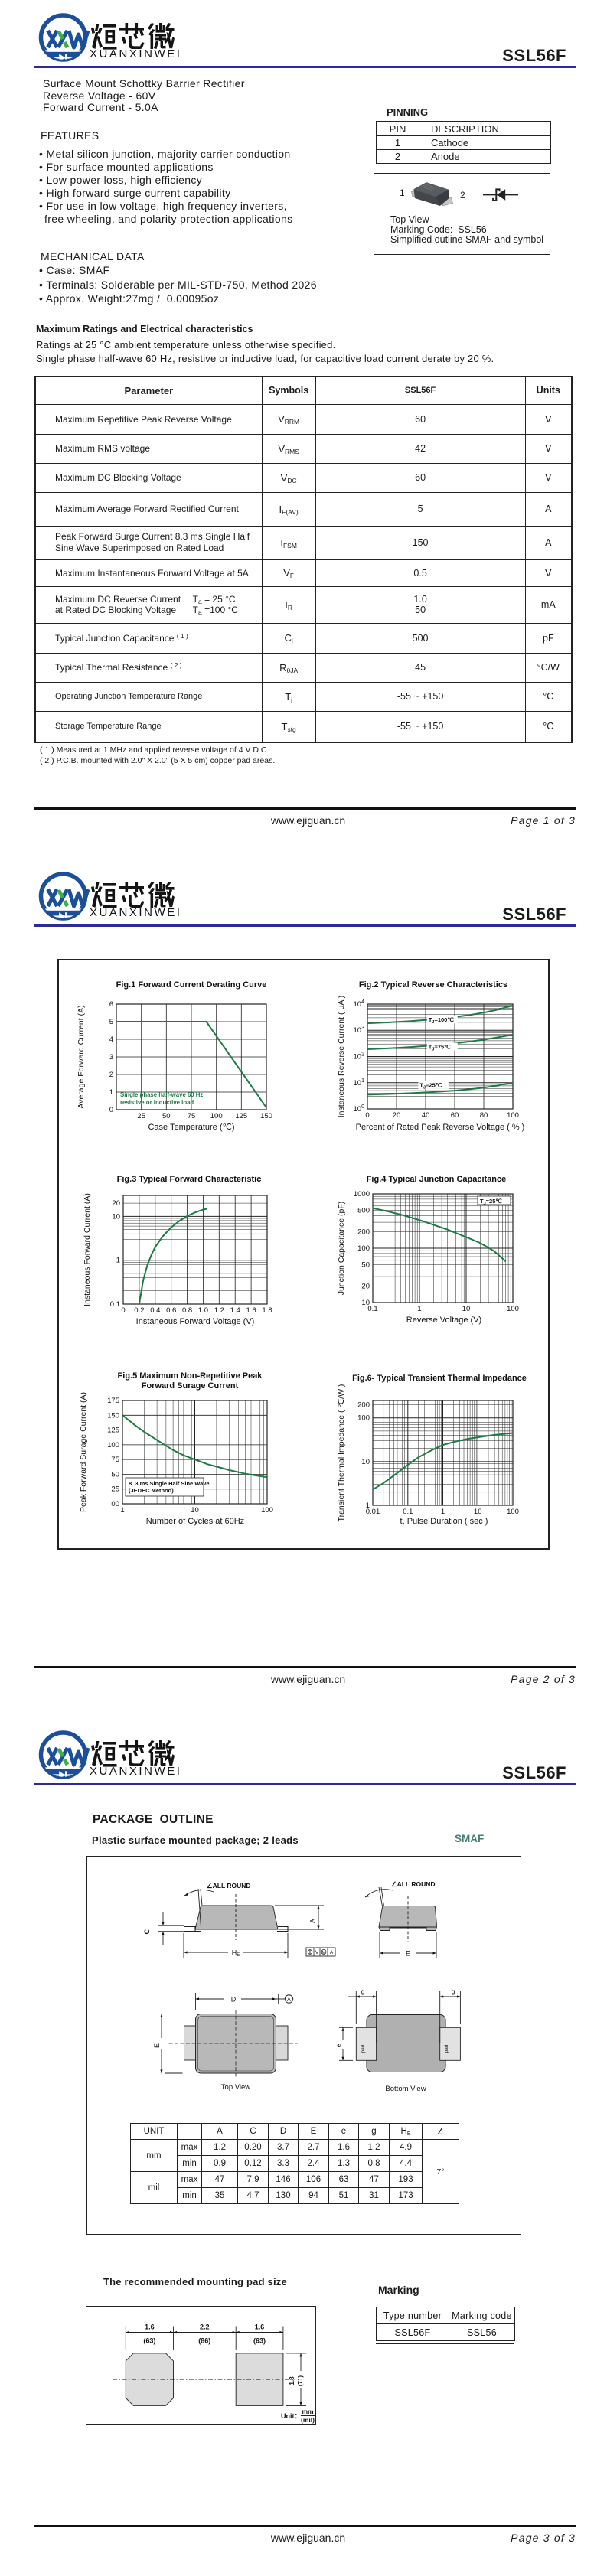 Image resolution: width=607 pixels, height=2576 pixels. I want to click on svg-text: Number of Cycles at 60Hz, so click(195, 1521).